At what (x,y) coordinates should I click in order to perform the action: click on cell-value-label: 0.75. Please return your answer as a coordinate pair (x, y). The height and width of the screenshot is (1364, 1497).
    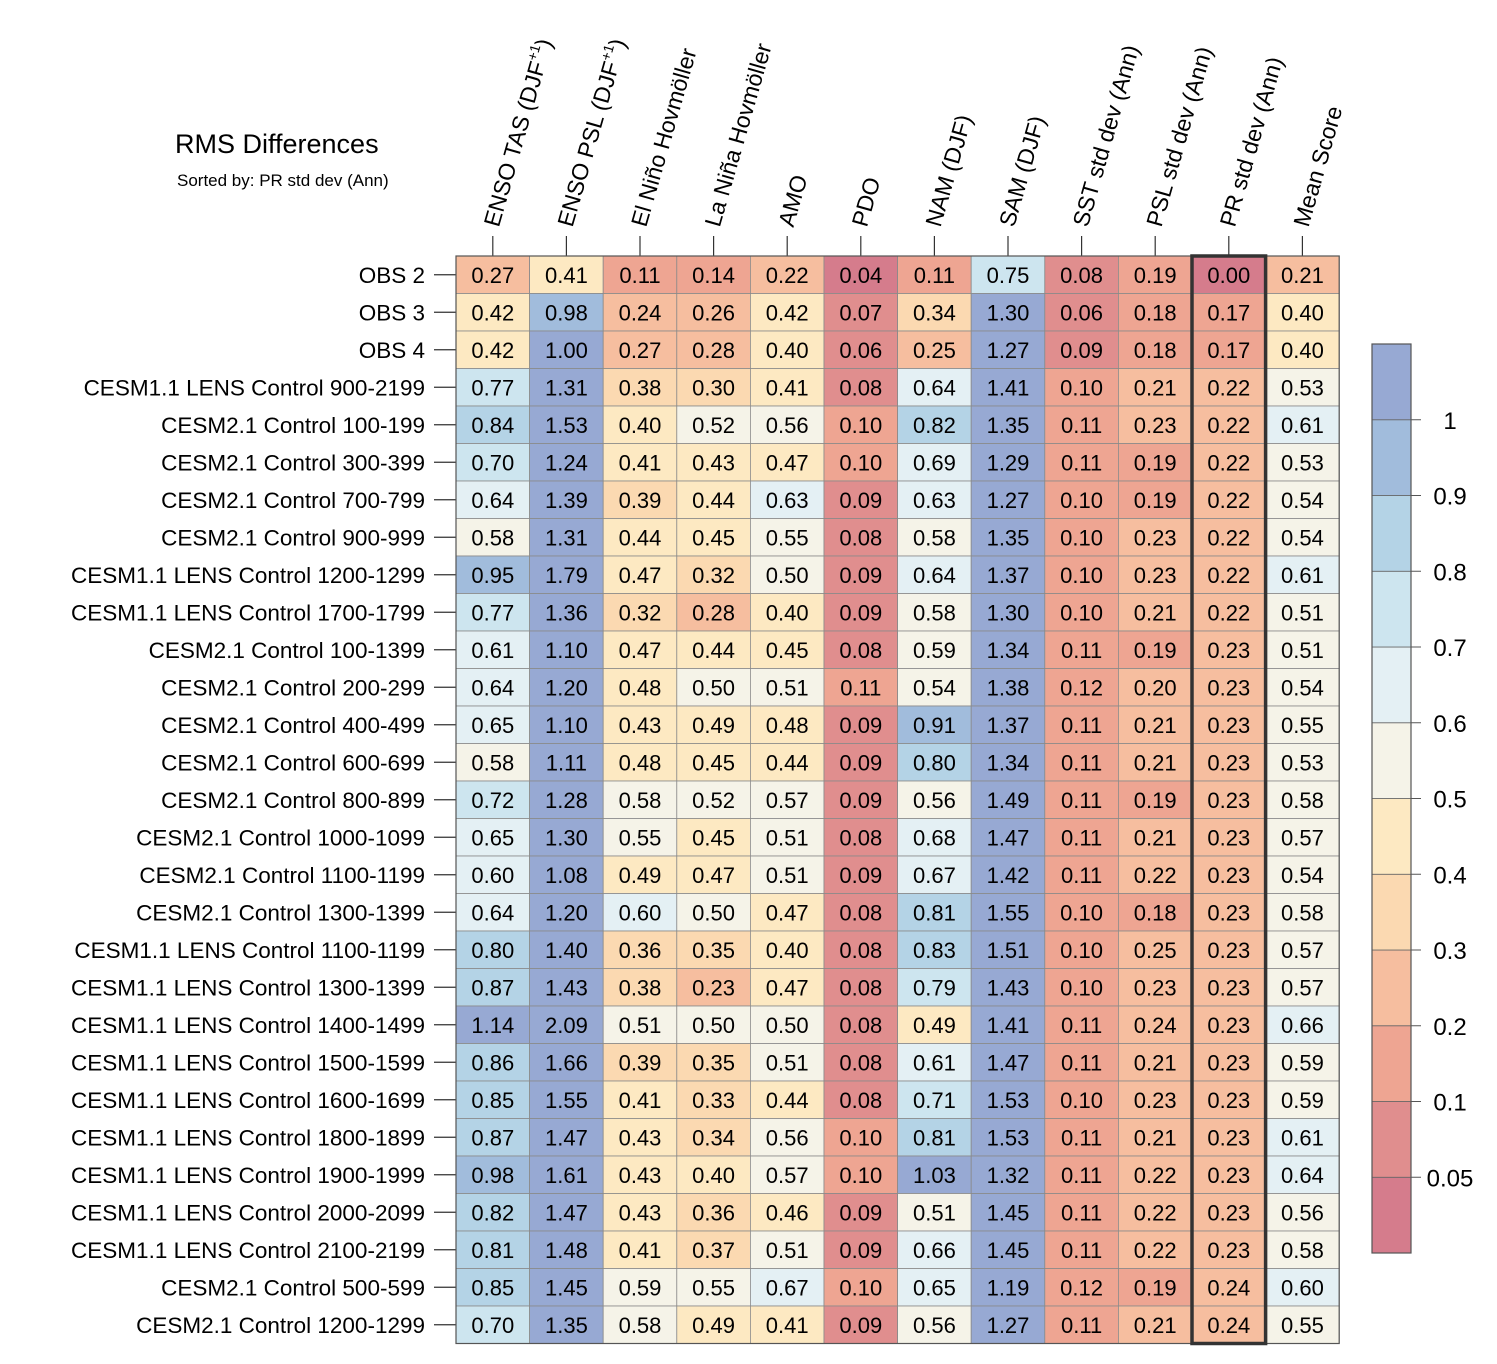
    Looking at the image, I should click on (1008, 275).